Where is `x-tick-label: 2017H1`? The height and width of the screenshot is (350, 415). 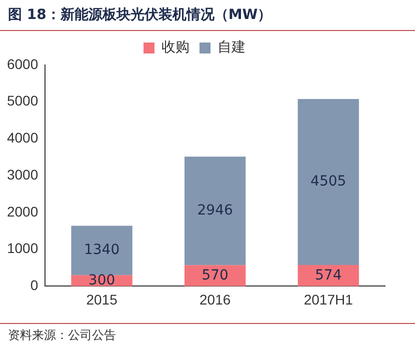
x-tick-label: 2017H1 is located at coordinates (329, 299).